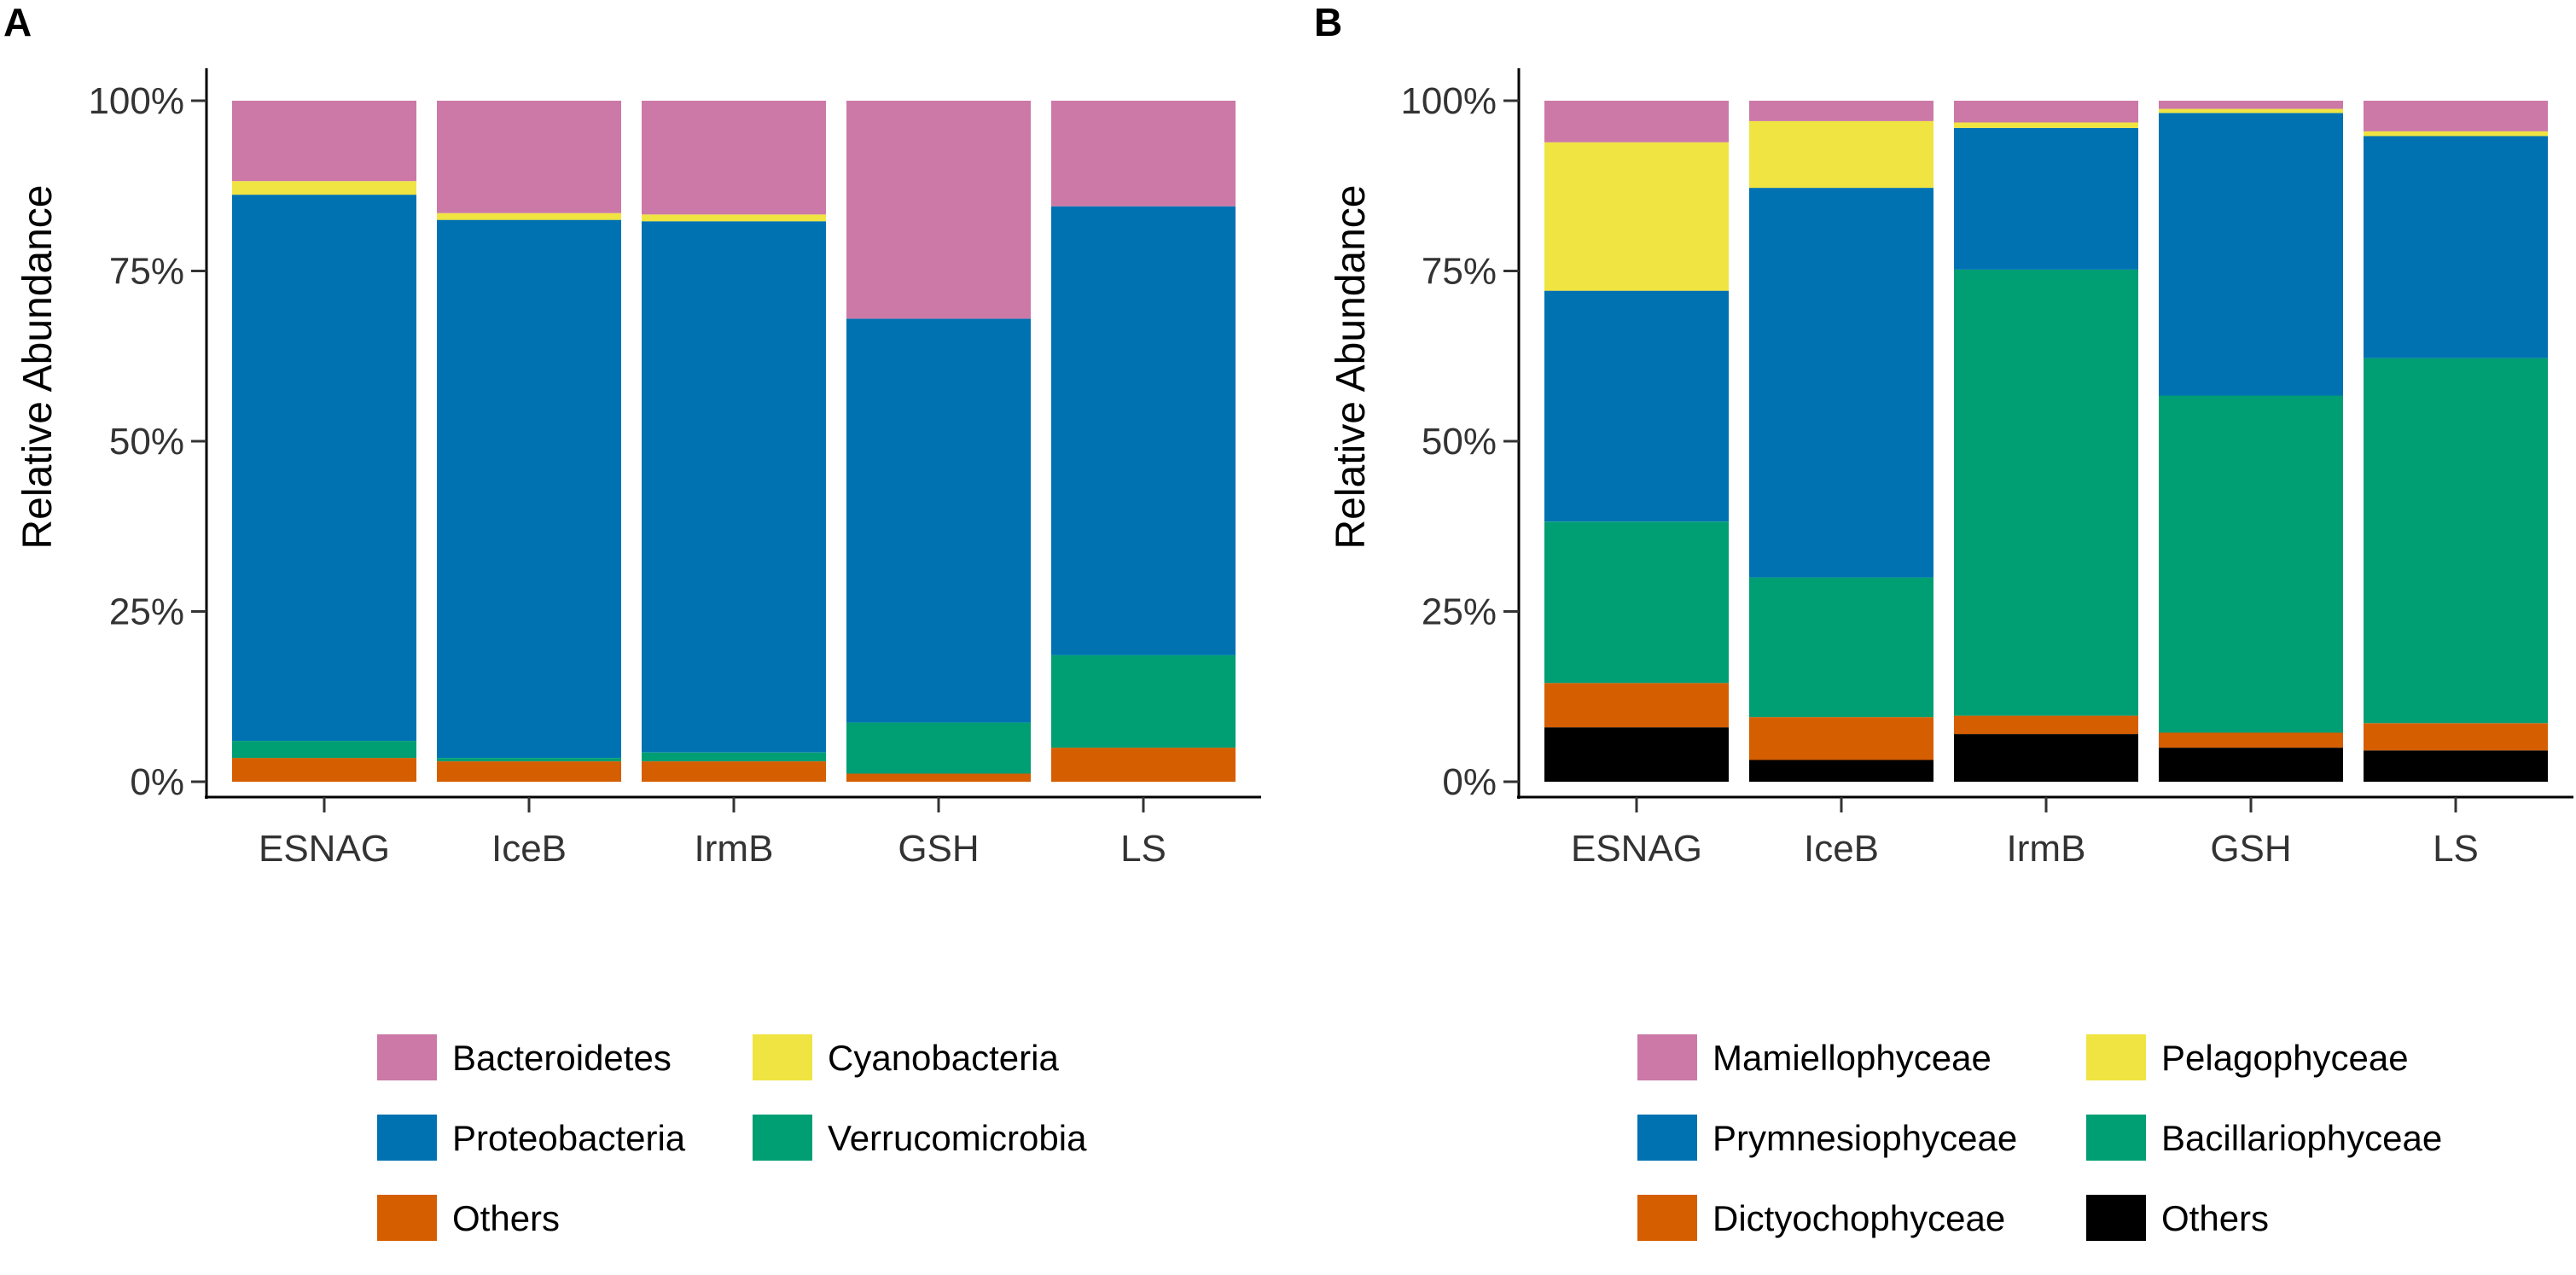 The height and width of the screenshot is (1275, 2576). I want to click on legend-swatch-bacillariophyceae, so click(2116, 1138).